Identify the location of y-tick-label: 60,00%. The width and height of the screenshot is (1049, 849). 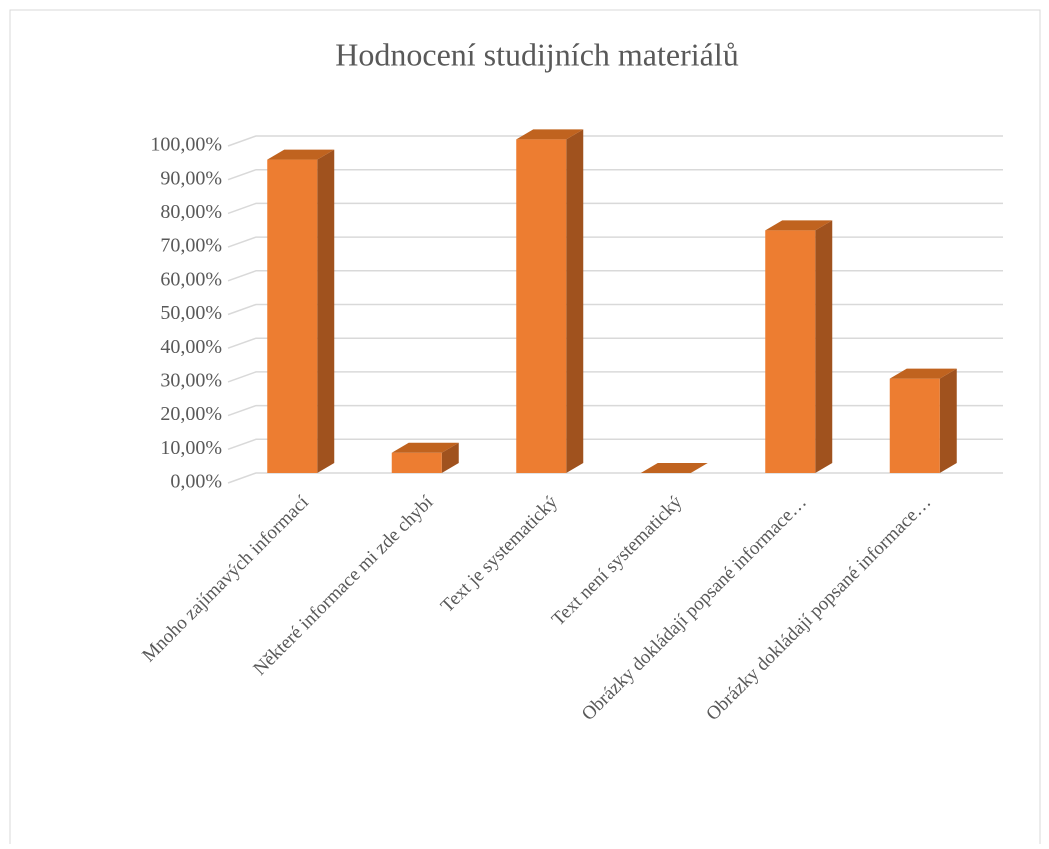
(191, 279).